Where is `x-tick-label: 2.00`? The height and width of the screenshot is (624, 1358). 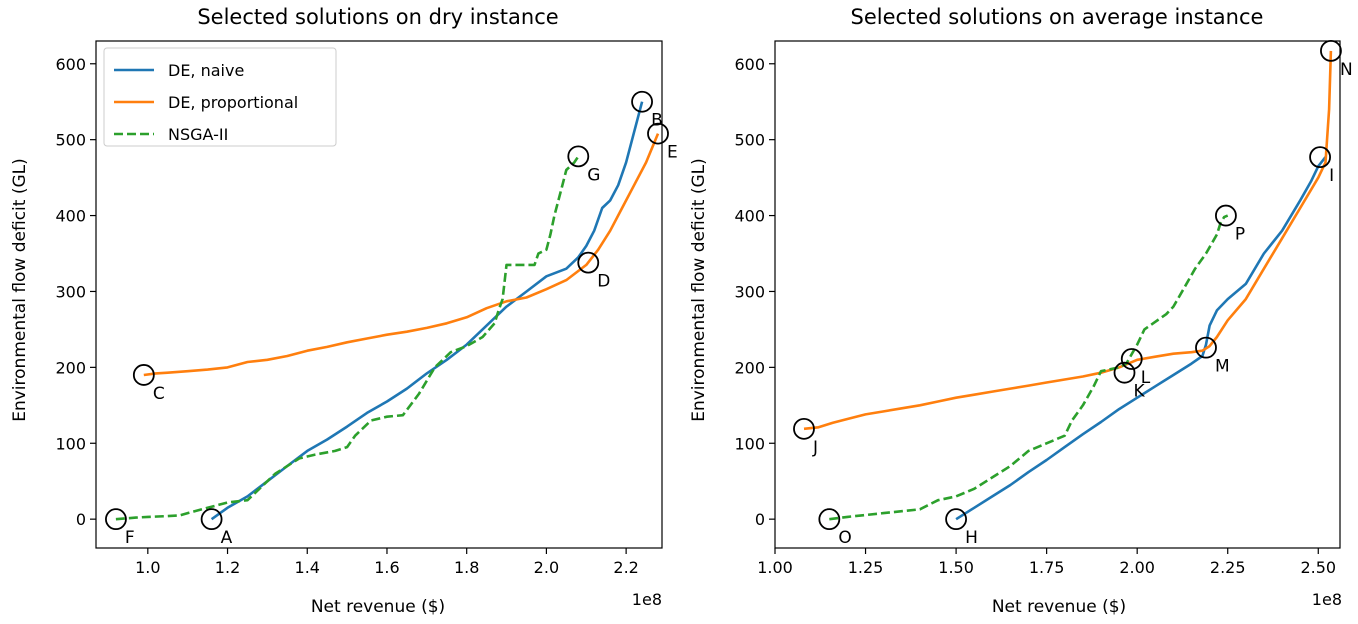 x-tick-label: 2.00 is located at coordinates (1137, 567).